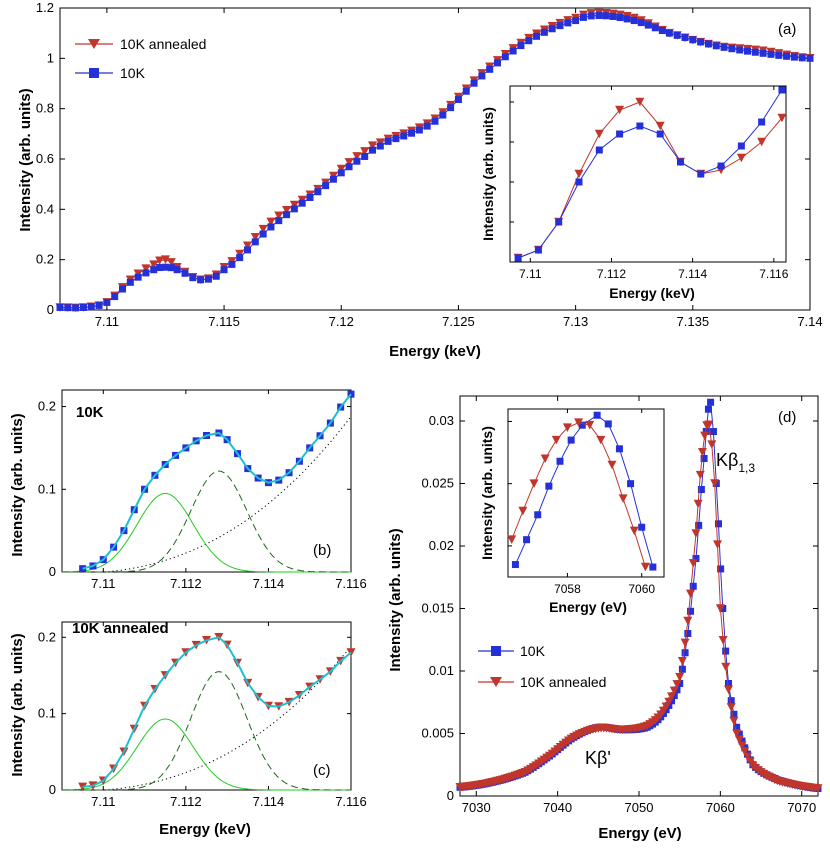  What do you see at coordinates (746, 468) in the screenshot?
I see `kb13-sub: 1,3` at bounding box center [746, 468].